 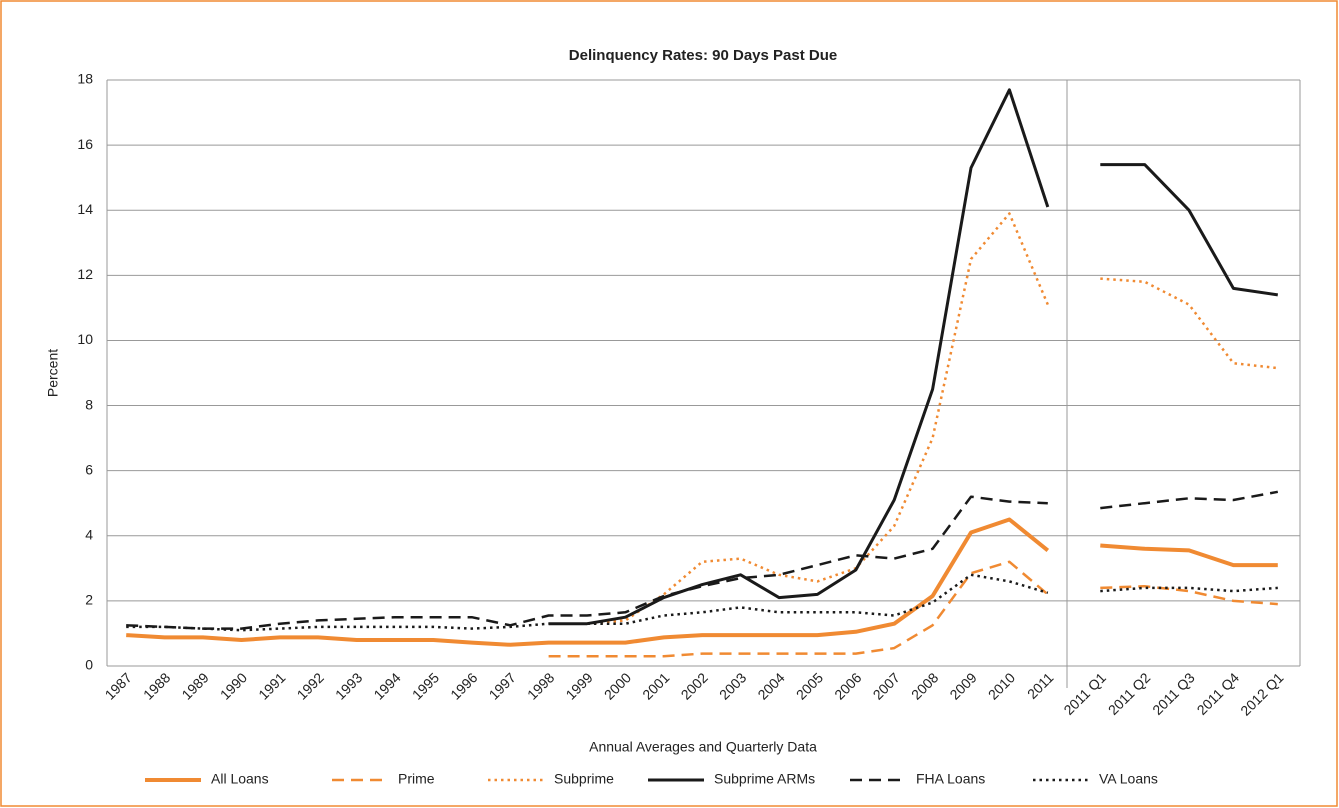 What do you see at coordinates (886, 685) in the screenshot?
I see `x-tick-label: 2007` at bounding box center [886, 685].